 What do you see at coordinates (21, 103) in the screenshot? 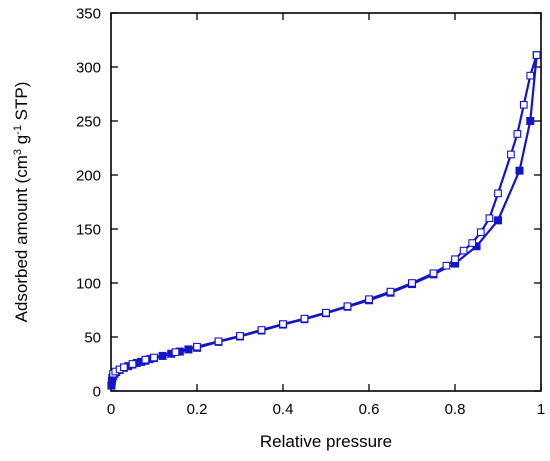
I see `y-axis-title-part: STP)` at bounding box center [21, 103].